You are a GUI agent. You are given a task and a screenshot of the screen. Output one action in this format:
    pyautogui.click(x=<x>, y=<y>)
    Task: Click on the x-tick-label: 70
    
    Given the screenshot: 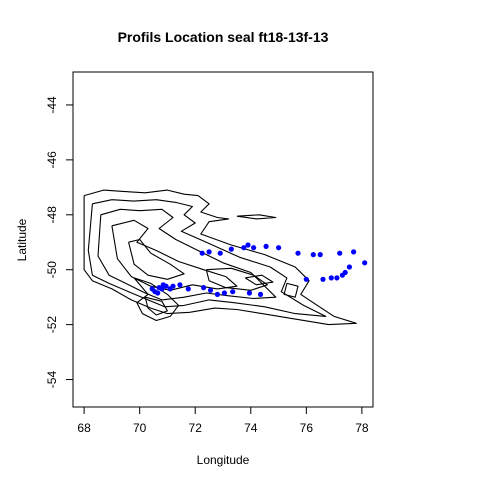 What is the action you would take?
    pyautogui.click(x=140, y=428)
    